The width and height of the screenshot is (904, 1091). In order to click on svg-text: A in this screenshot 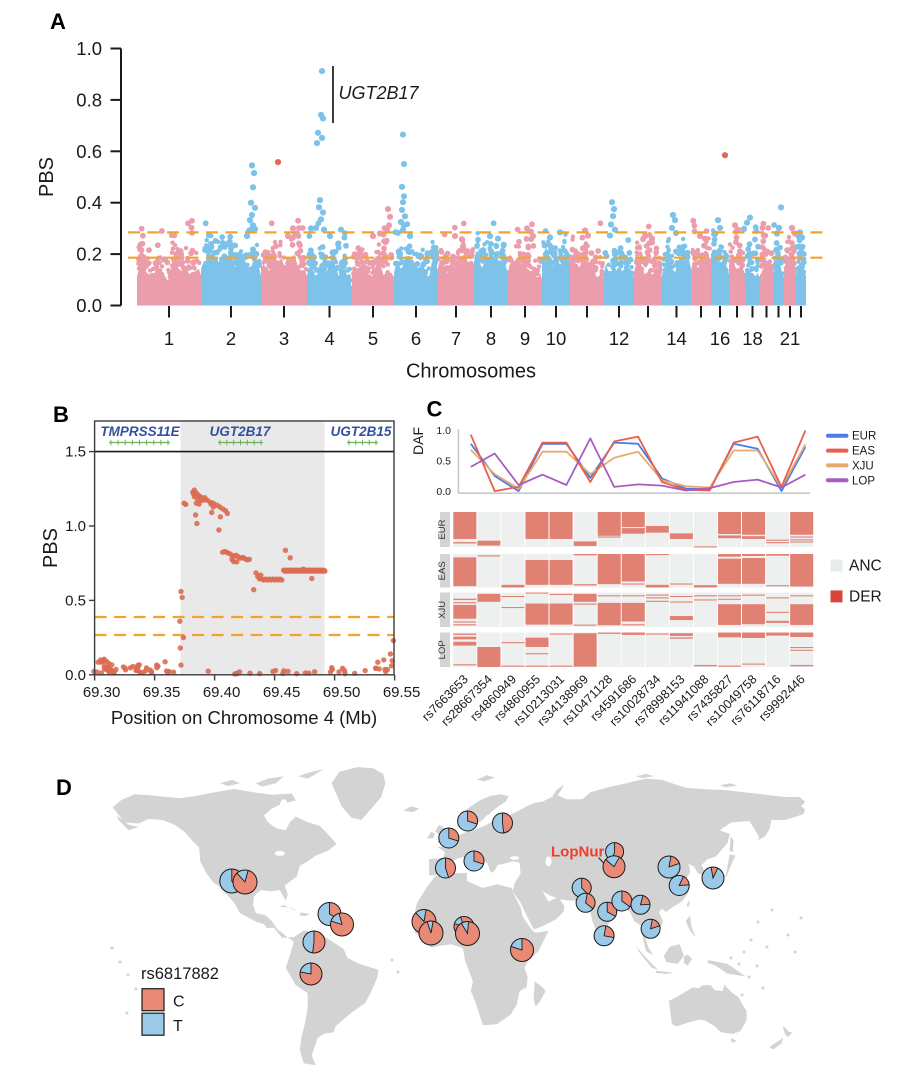, I will do `click(58, 21)`.